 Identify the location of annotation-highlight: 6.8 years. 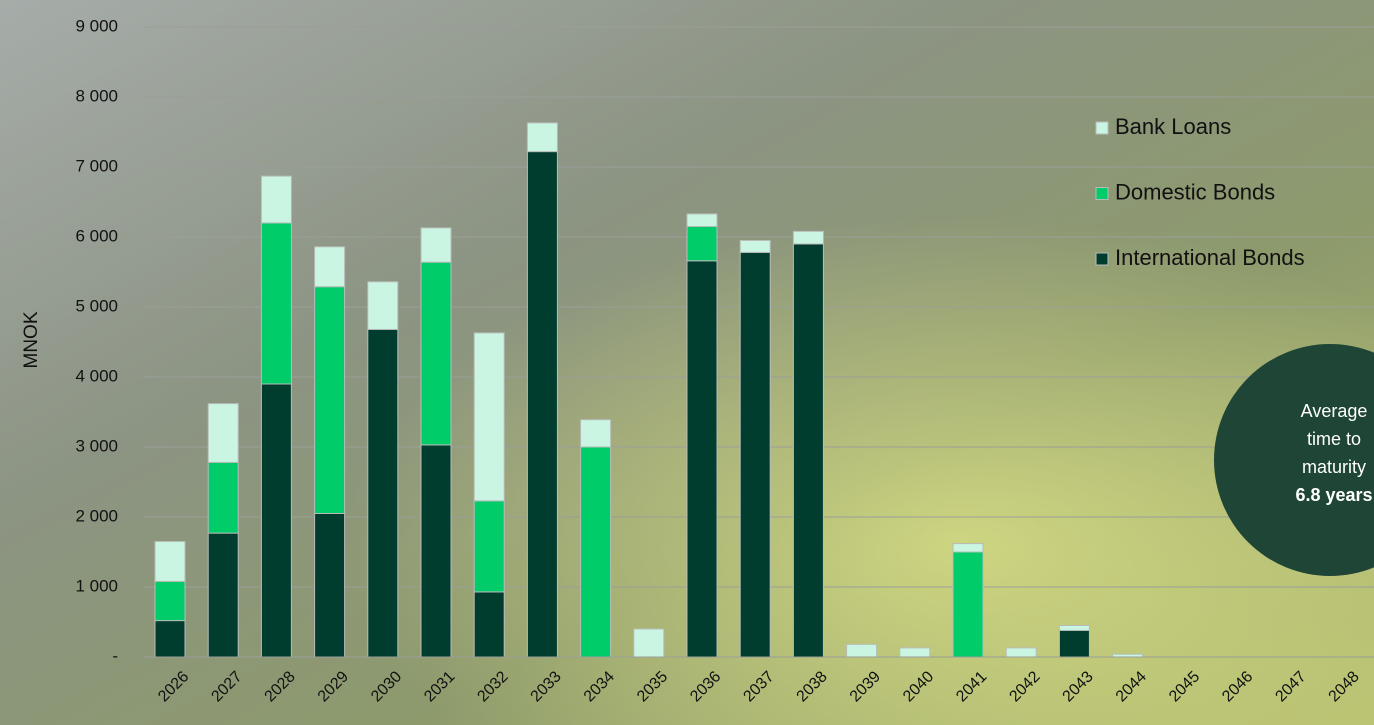
(1333, 495).